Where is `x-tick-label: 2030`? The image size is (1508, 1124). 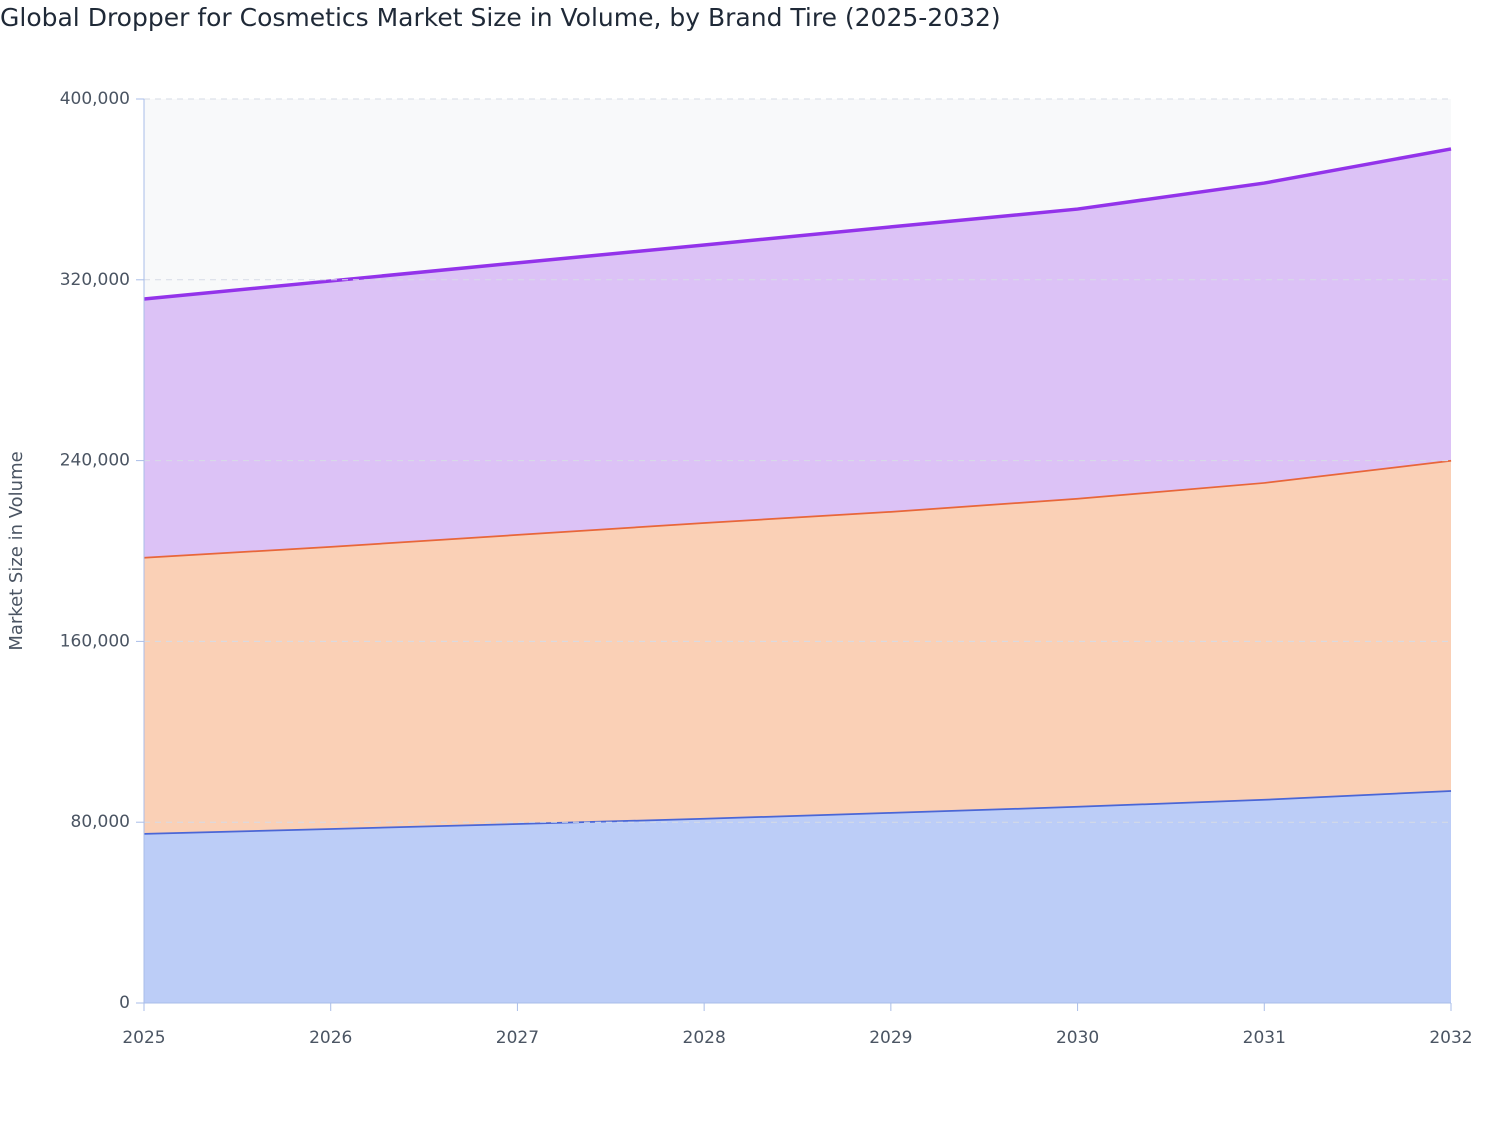 x-tick-label: 2030 is located at coordinates (1077, 1038).